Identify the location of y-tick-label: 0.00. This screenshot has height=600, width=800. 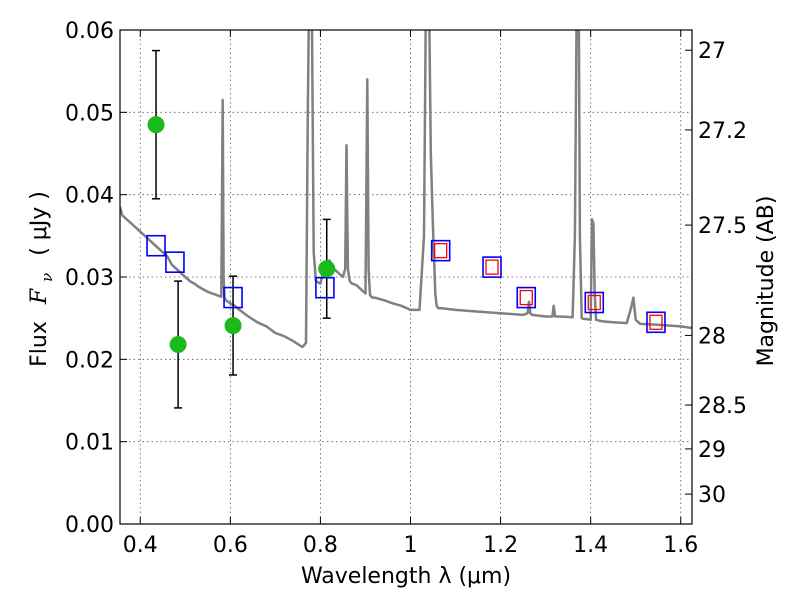
(89, 525).